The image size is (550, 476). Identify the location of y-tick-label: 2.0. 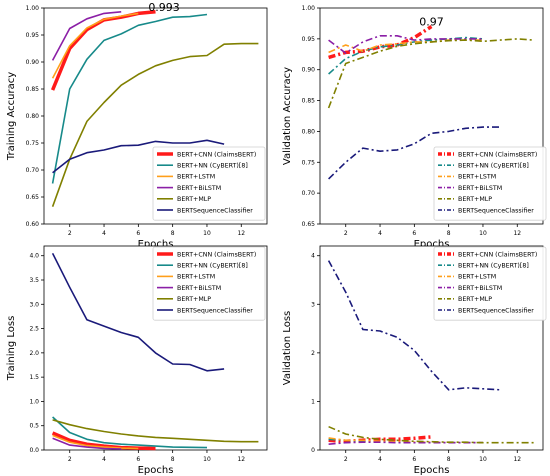
(34, 353).